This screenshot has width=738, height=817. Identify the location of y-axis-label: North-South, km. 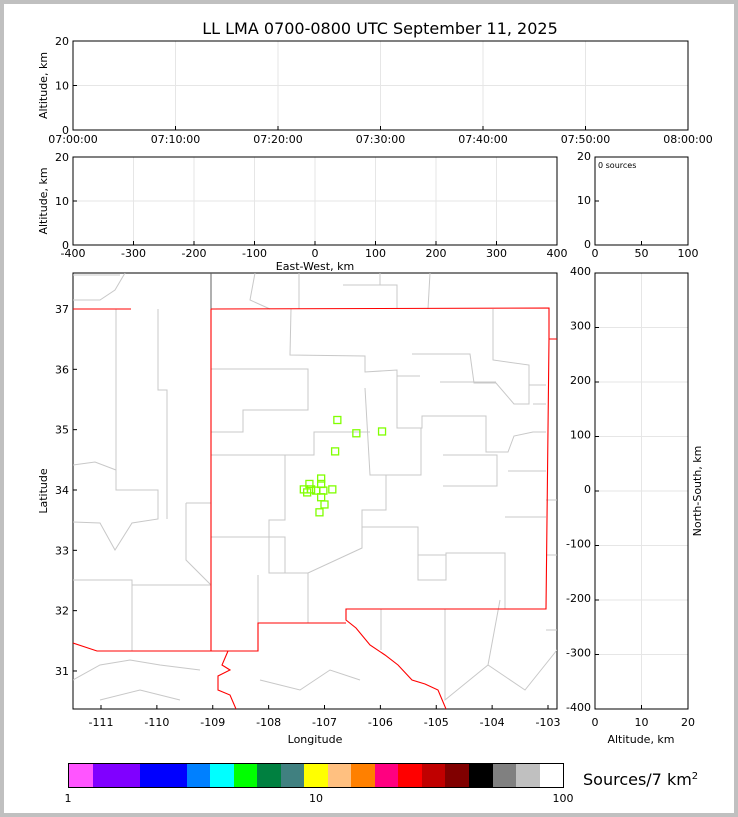
(697, 491).